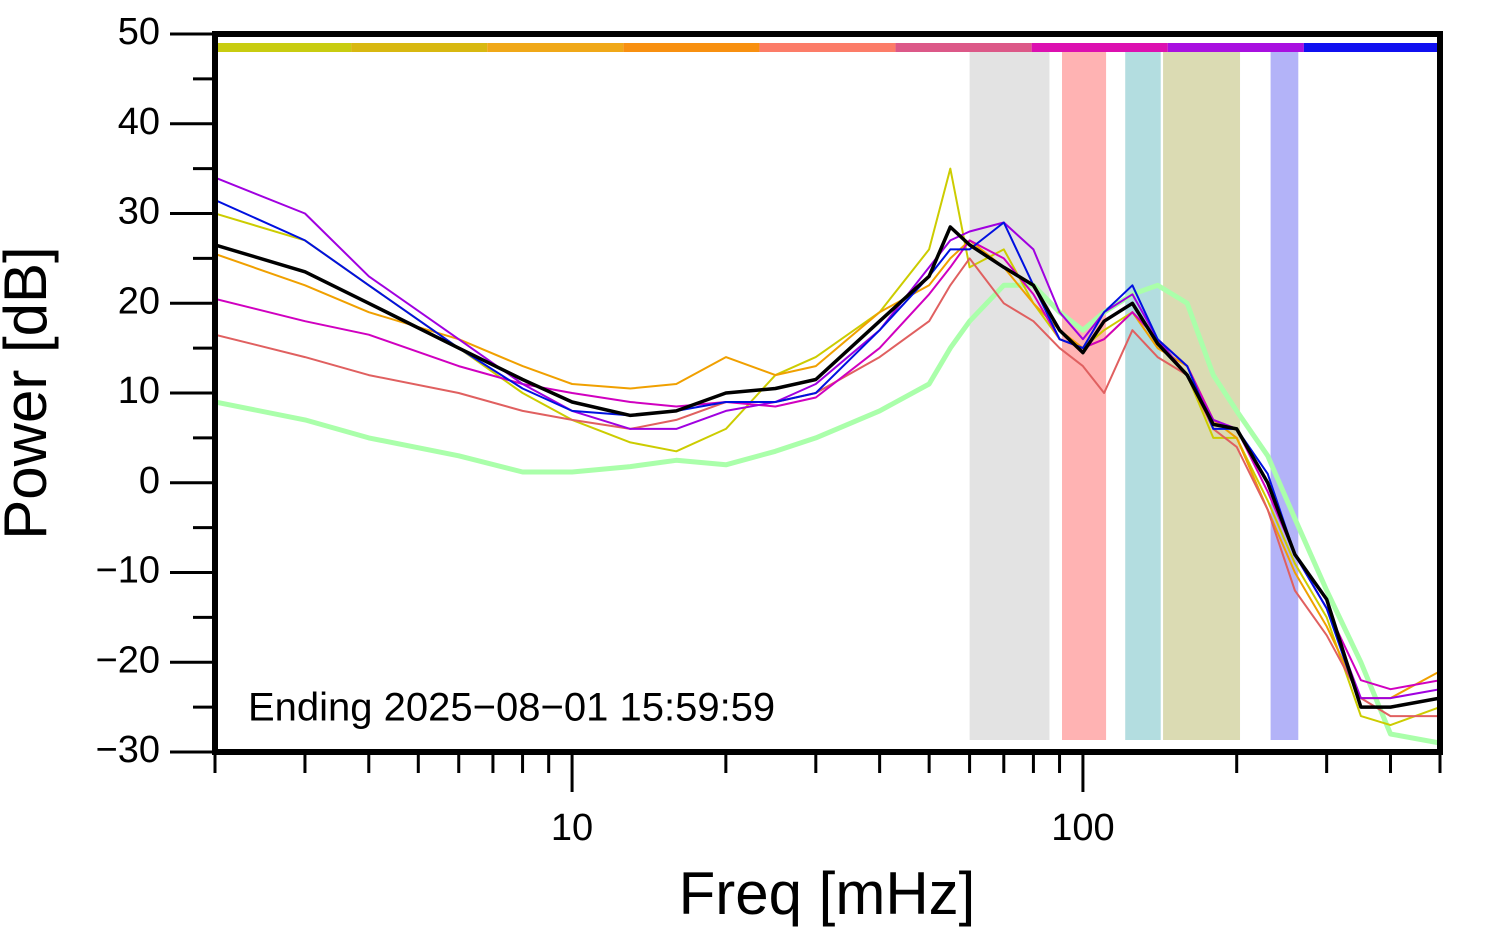 Image resolution: width=1494 pixels, height=952 pixels. What do you see at coordinates (139, 122) in the screenshot?
I see `y-tick-label: 40` at bounding box center [139, 122].